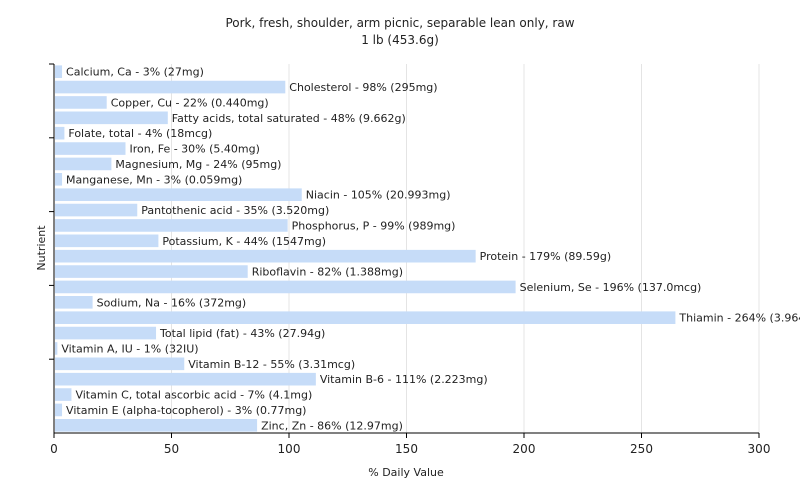 The height and width of the screenshot is (500, 800). I want to click on bar-label: Magnesium, Mg - 24% (95mg), so click(198, 164).